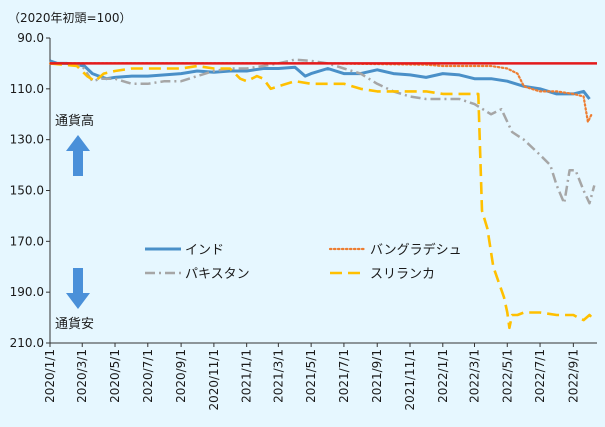 The height and width of the screenshot is (427, 605). Describe the element at coordinates (82, 376) in the screenshot. I see `x-tick-label: 2020/3/1` at that location.